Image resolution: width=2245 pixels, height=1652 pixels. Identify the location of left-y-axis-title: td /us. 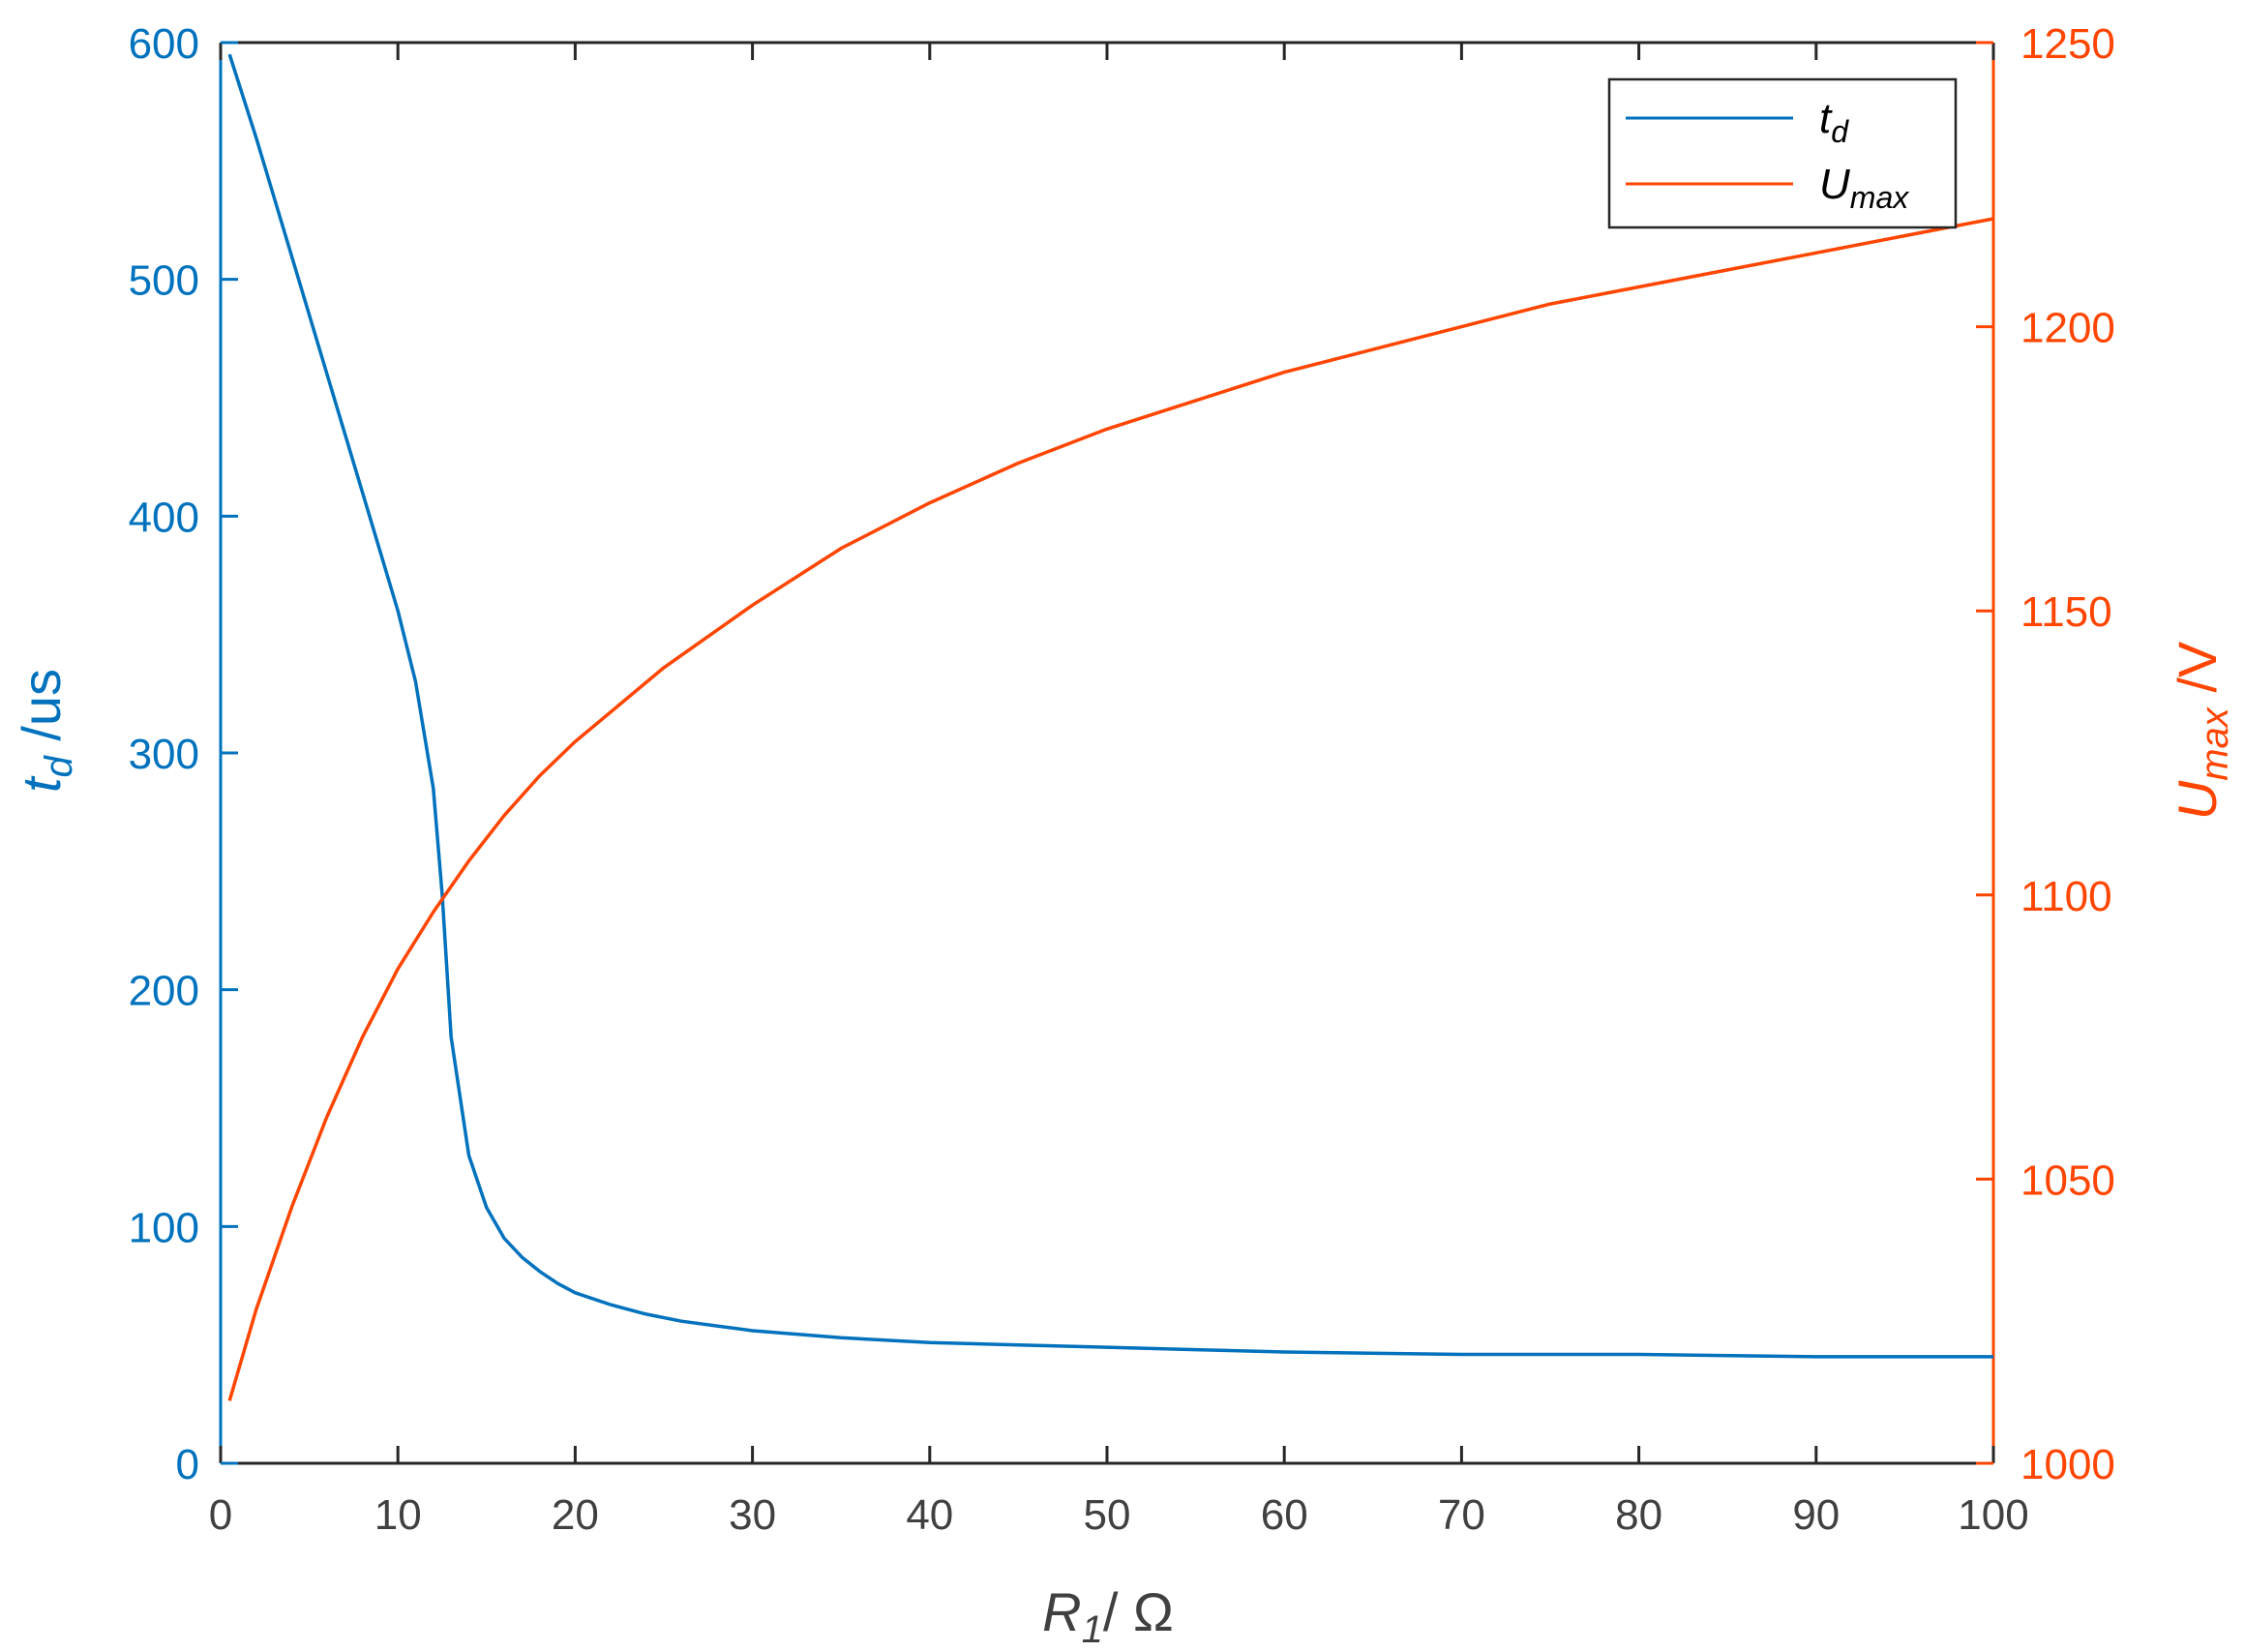
(45, 731).